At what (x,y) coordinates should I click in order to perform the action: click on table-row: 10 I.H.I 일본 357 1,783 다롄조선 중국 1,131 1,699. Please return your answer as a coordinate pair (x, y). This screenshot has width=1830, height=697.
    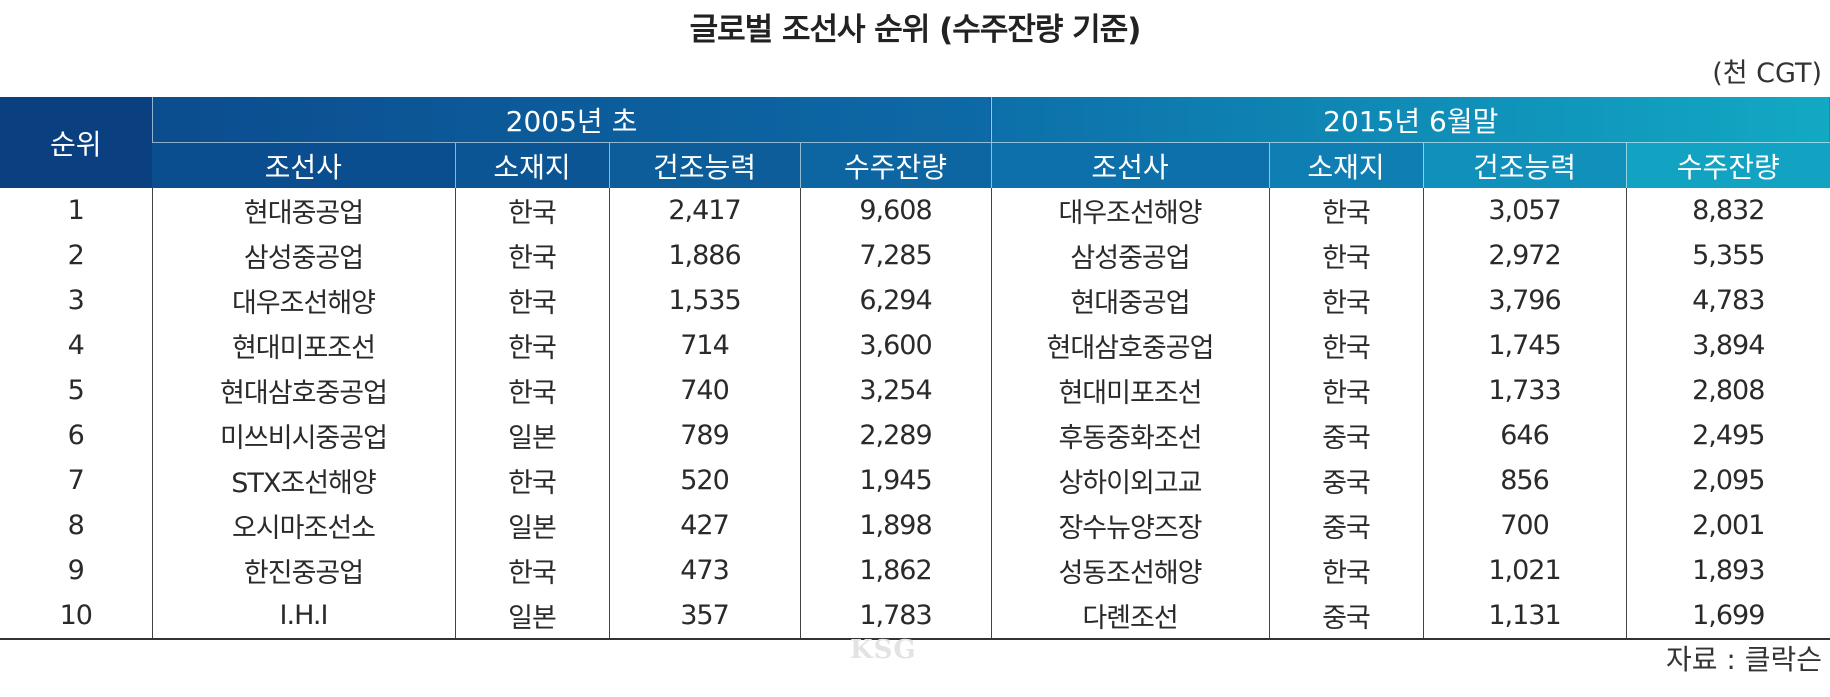
    Looking at the image, I should click on (915, 616).